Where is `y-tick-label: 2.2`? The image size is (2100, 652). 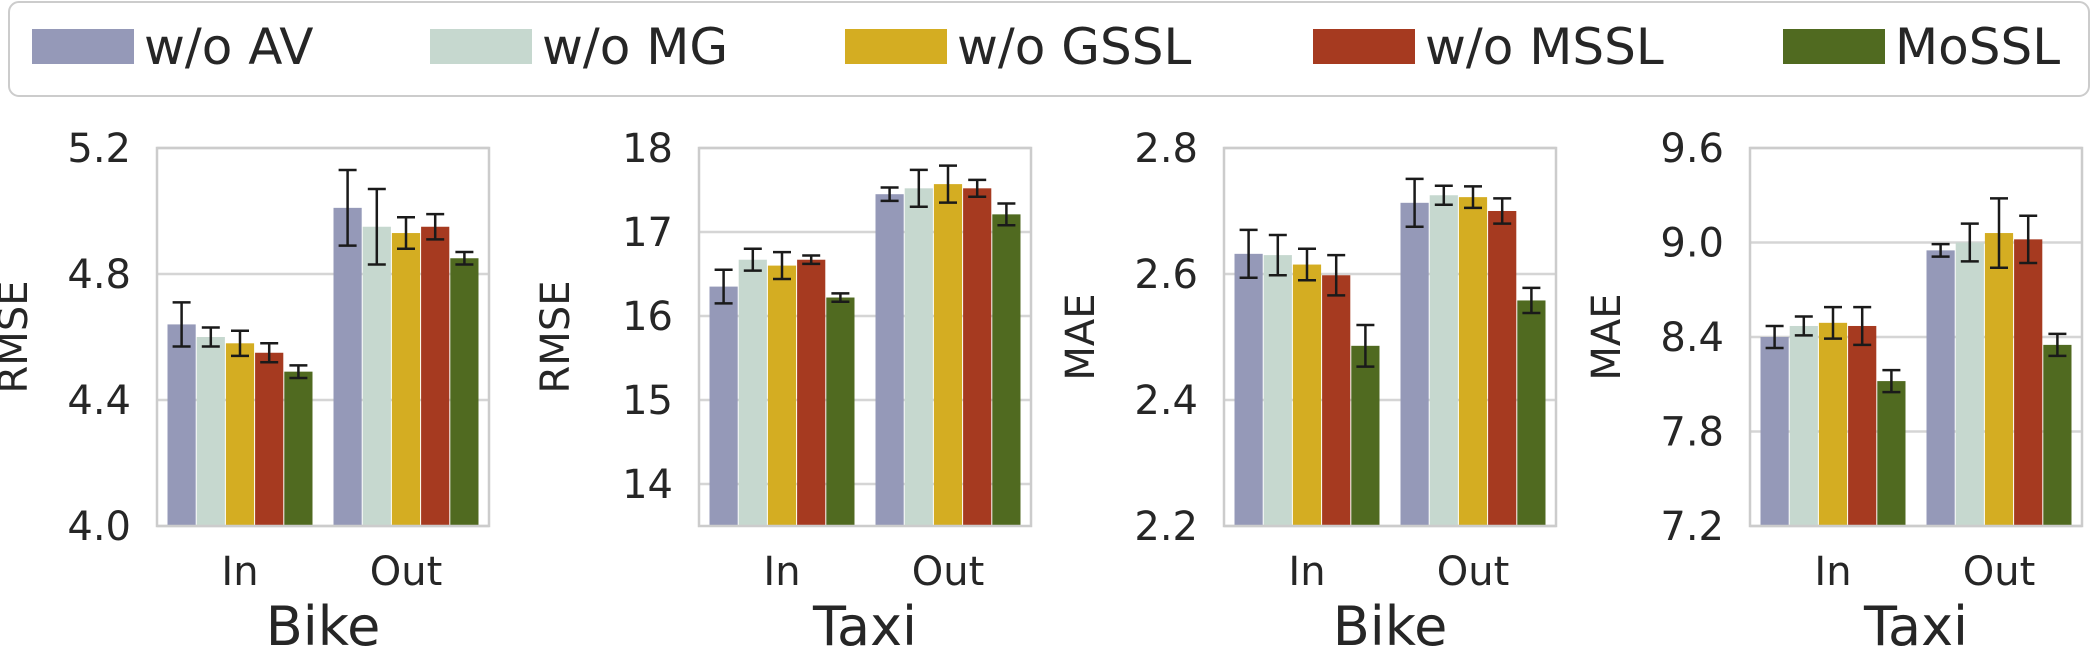 y-tick-label: 2.2 is located at coordinates (1166, 527).